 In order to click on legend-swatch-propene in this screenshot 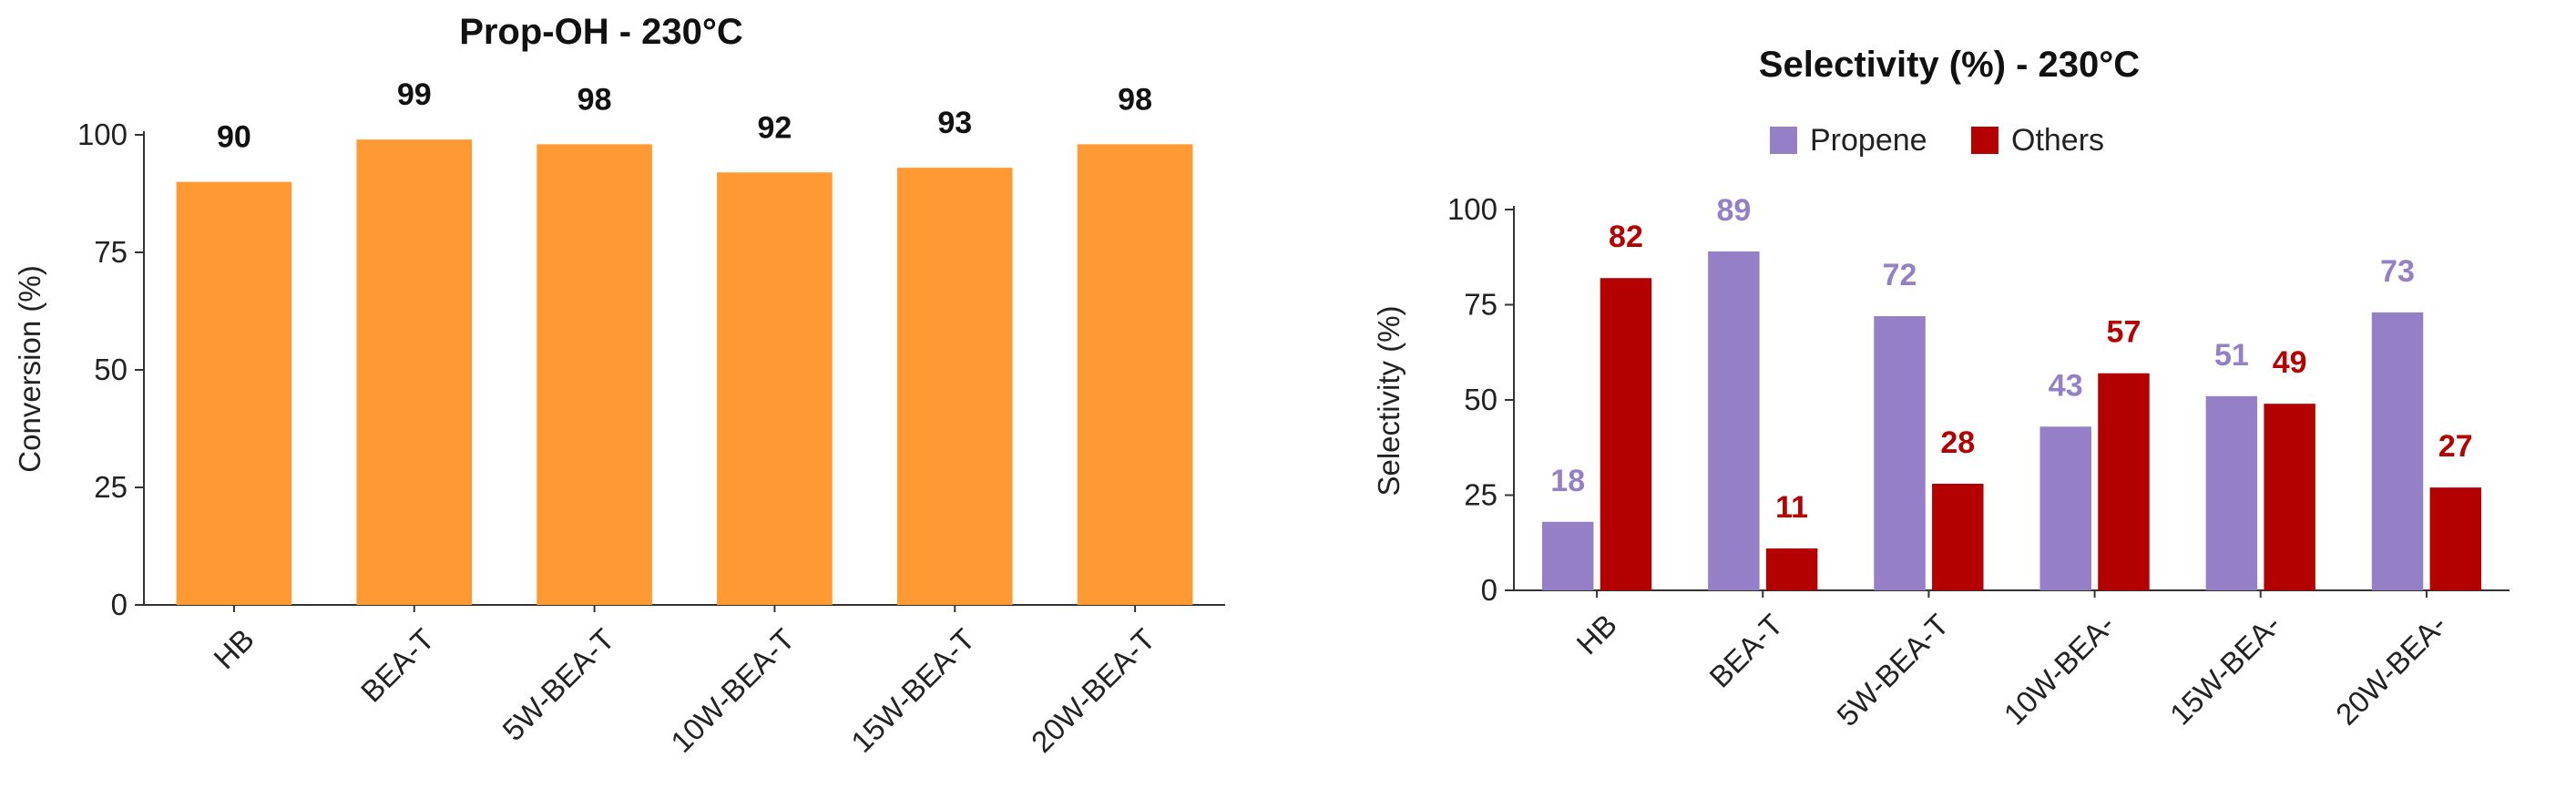, I will do `click(1783, 140)`.